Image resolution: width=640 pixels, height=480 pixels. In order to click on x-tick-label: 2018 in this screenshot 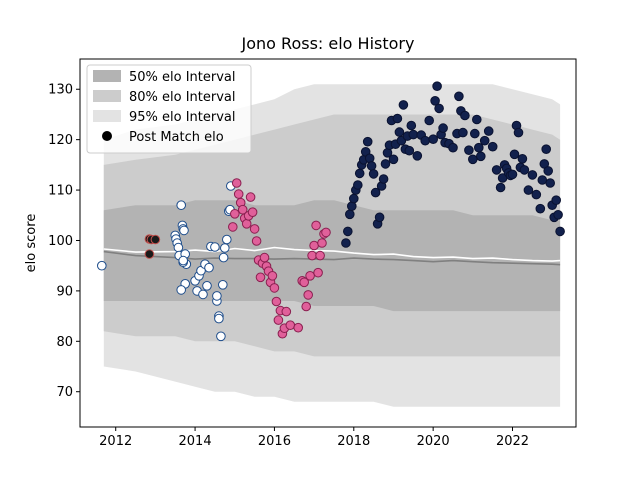, I will do `click(353, 441)`.